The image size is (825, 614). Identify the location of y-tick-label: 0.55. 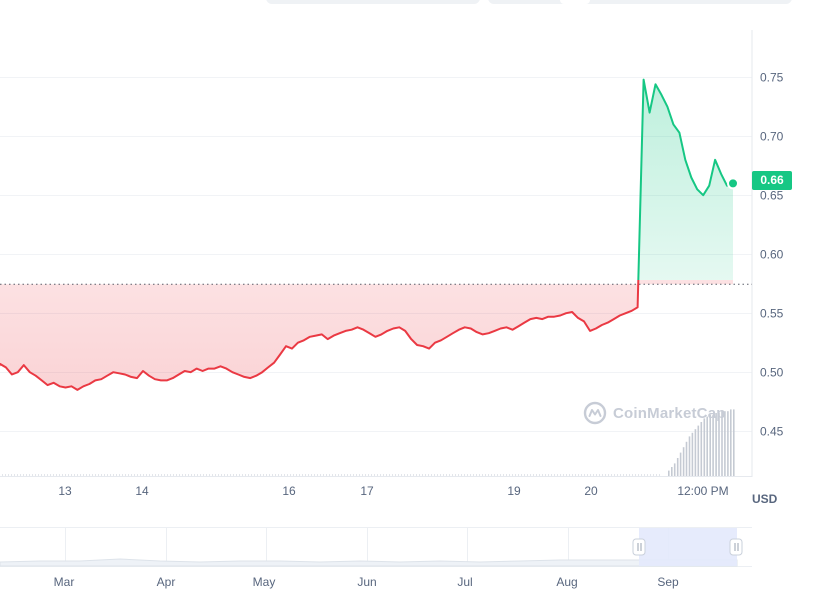
(772, 314).